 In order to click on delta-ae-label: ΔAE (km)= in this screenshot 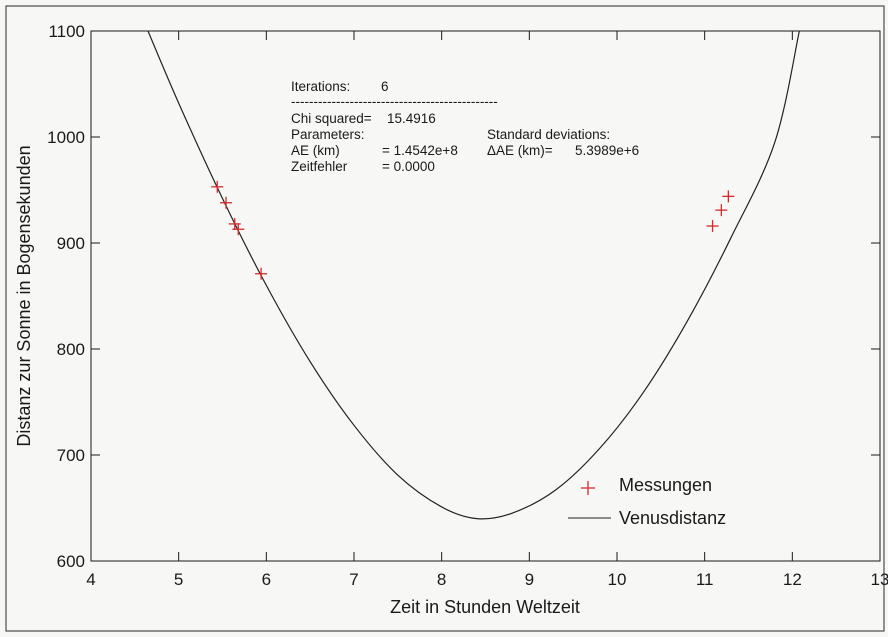, I will do `click(520, 150)`.